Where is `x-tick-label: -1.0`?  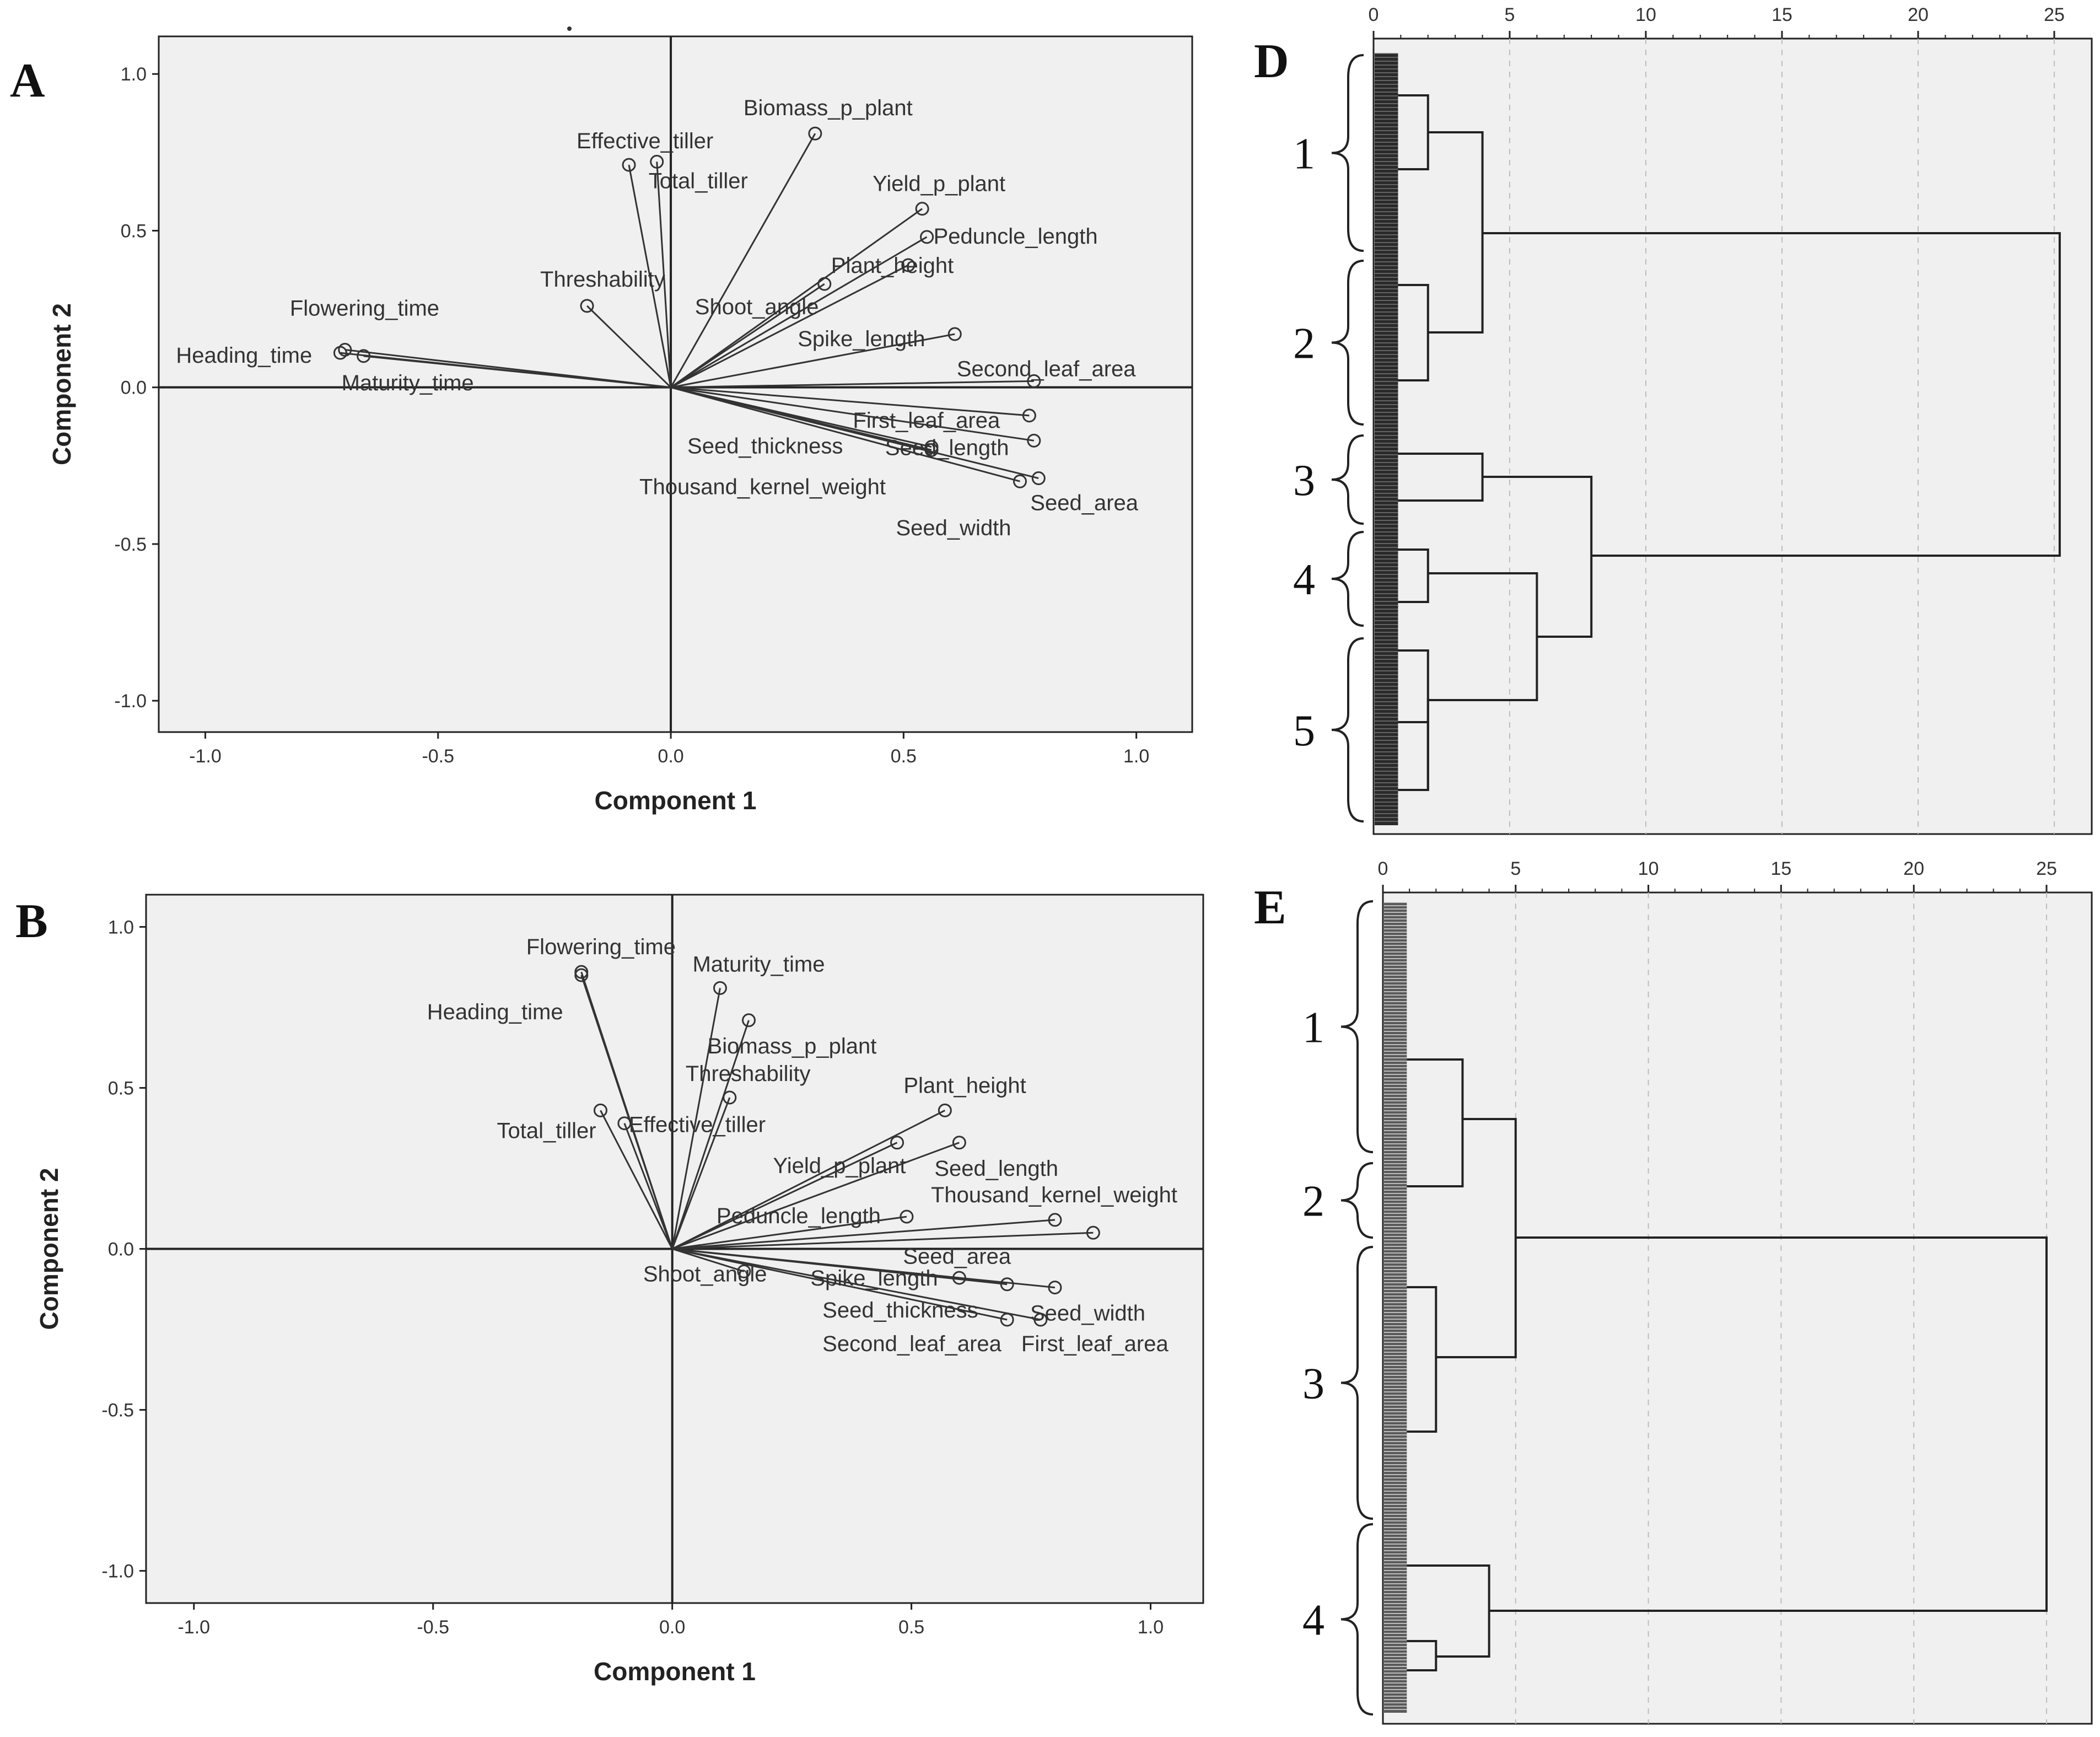 x-tick-label: -1.0 is located at coordinates (205, 757).